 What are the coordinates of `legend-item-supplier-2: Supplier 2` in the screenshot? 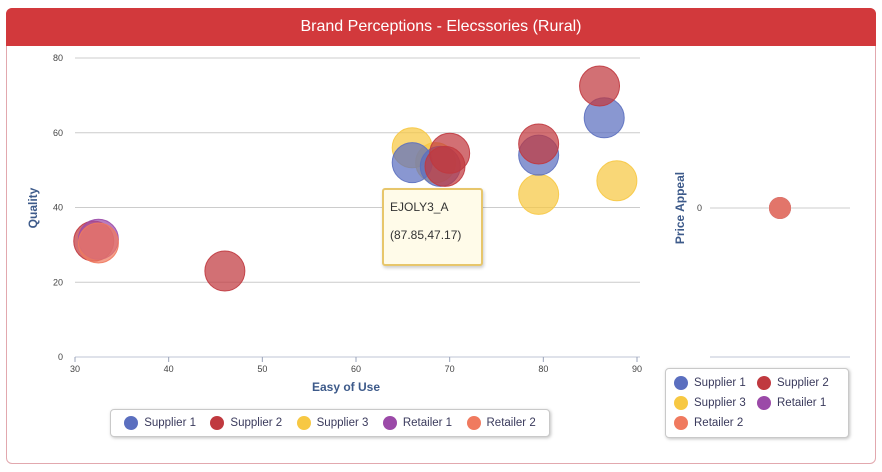 It's located at (246, 423).